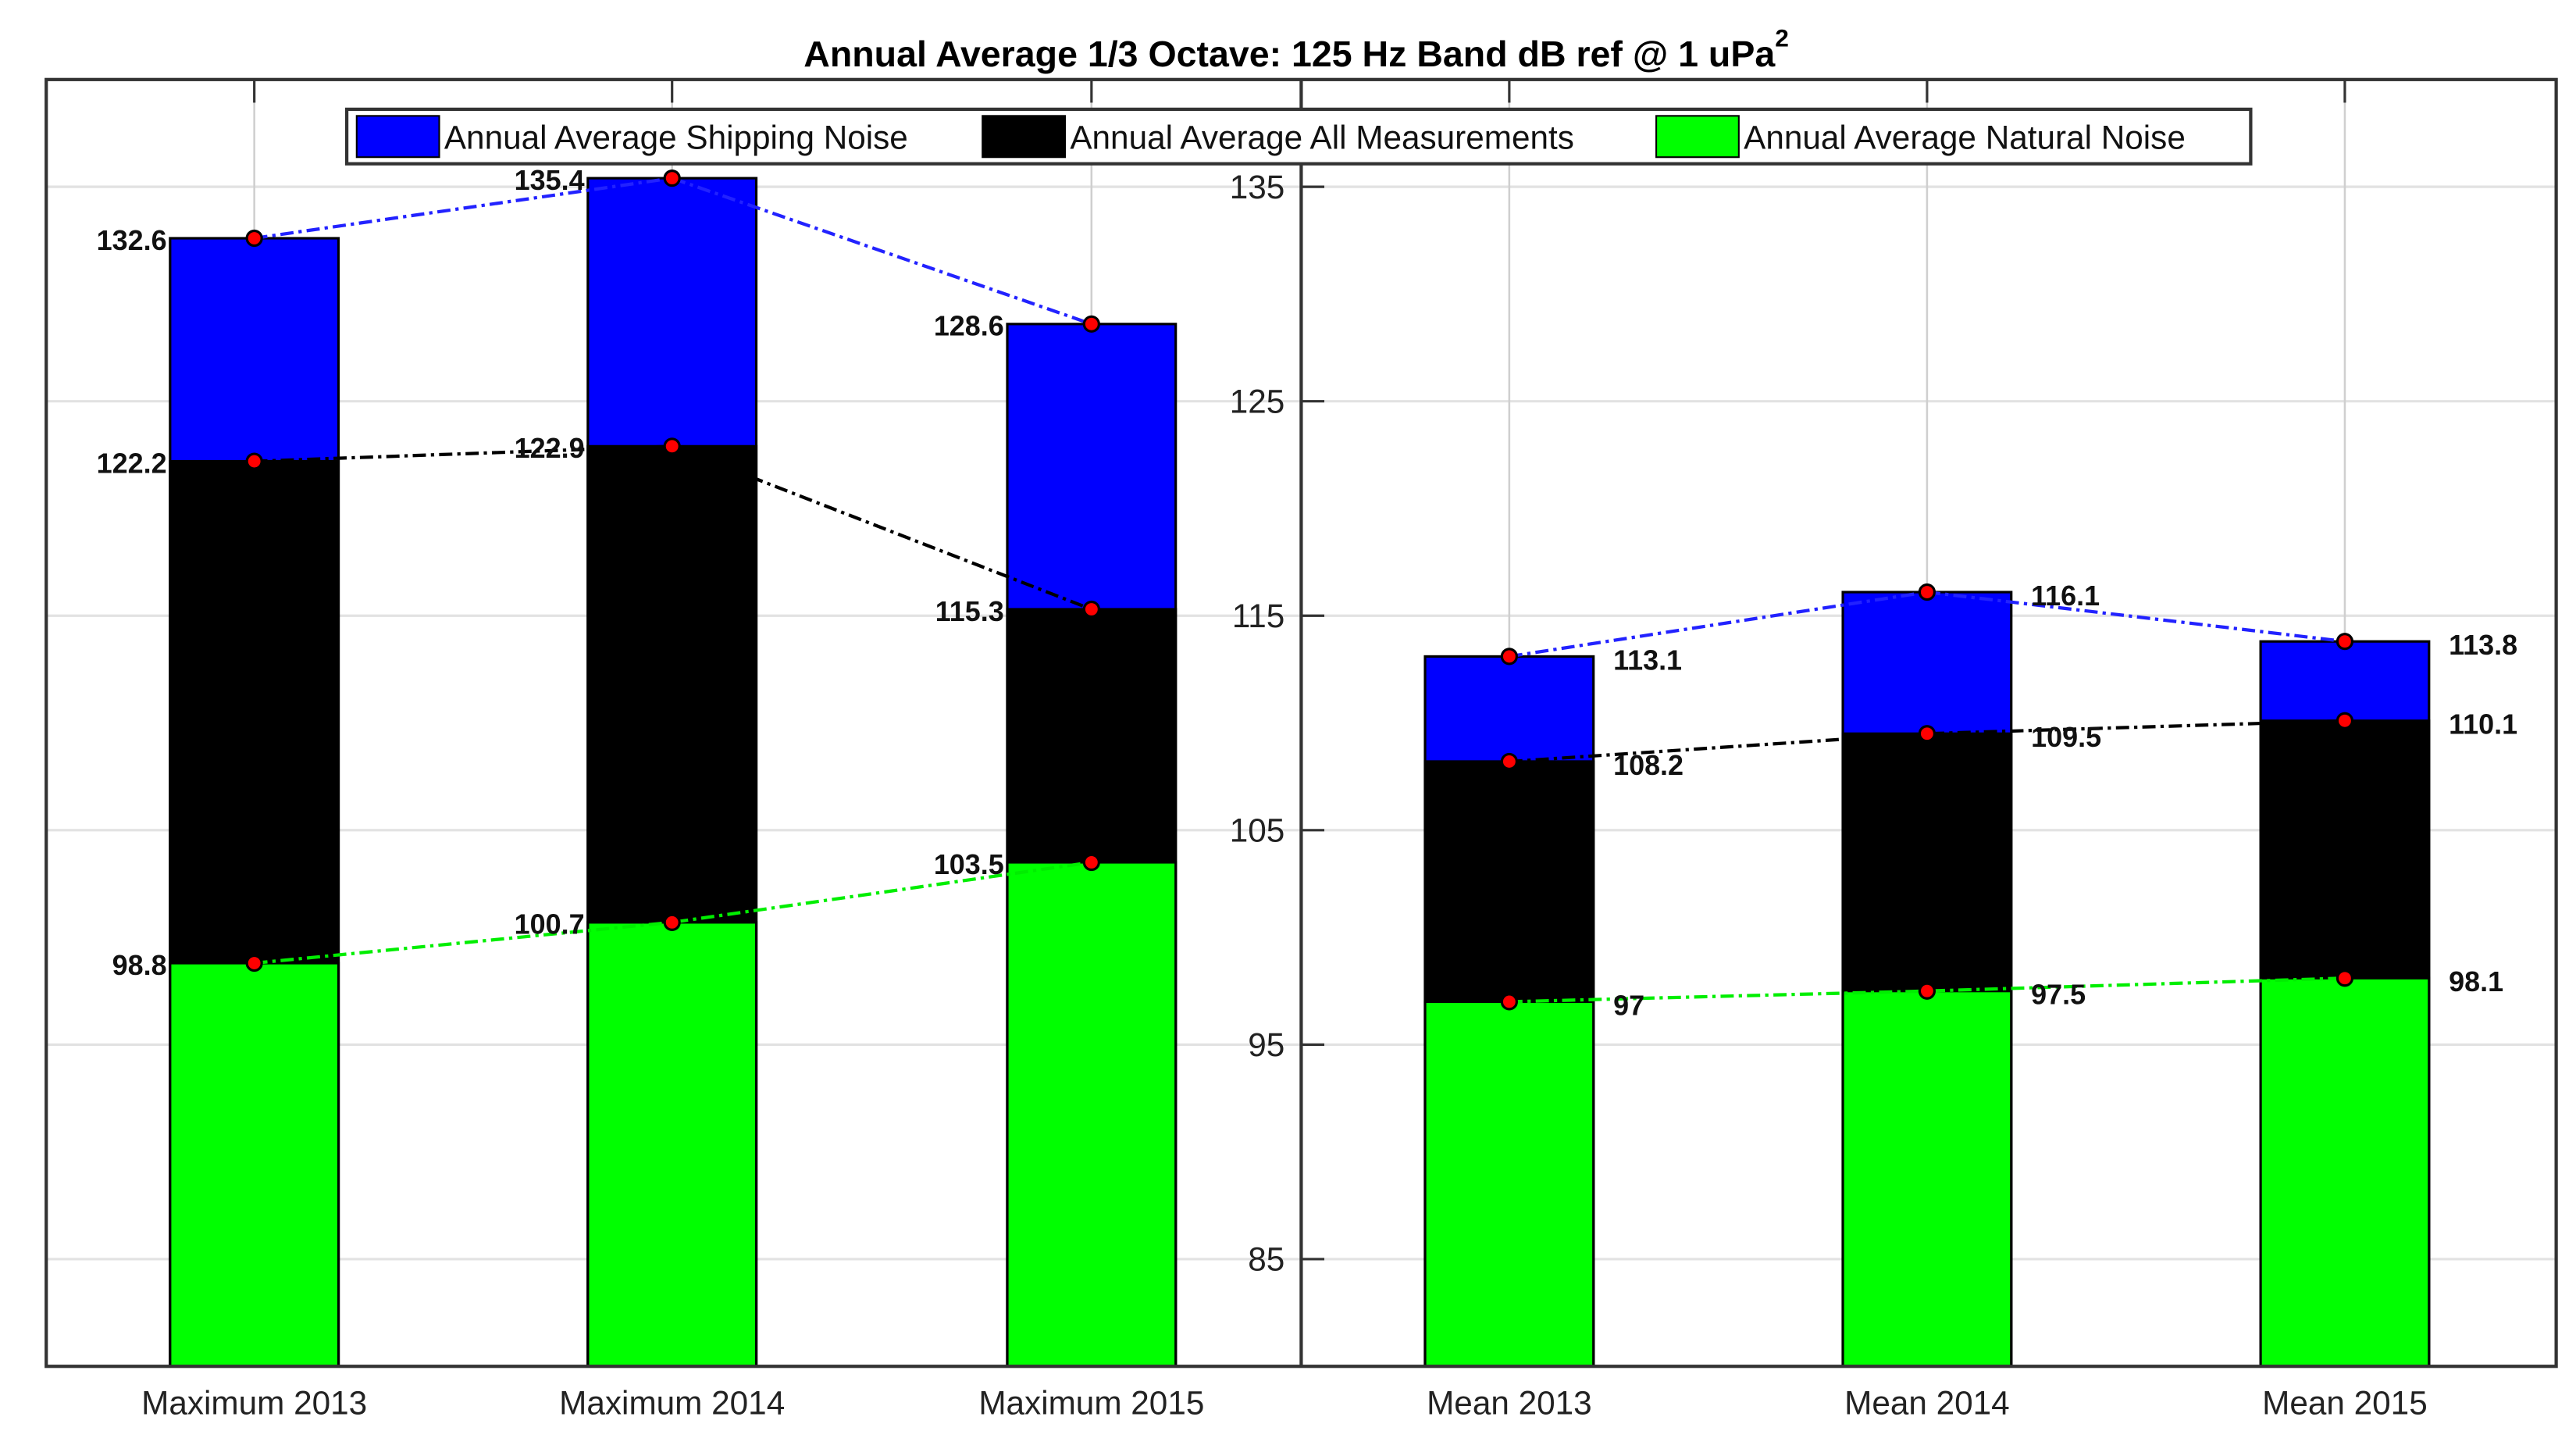  I want to click on data-label: 135.4, so click(550, 180).